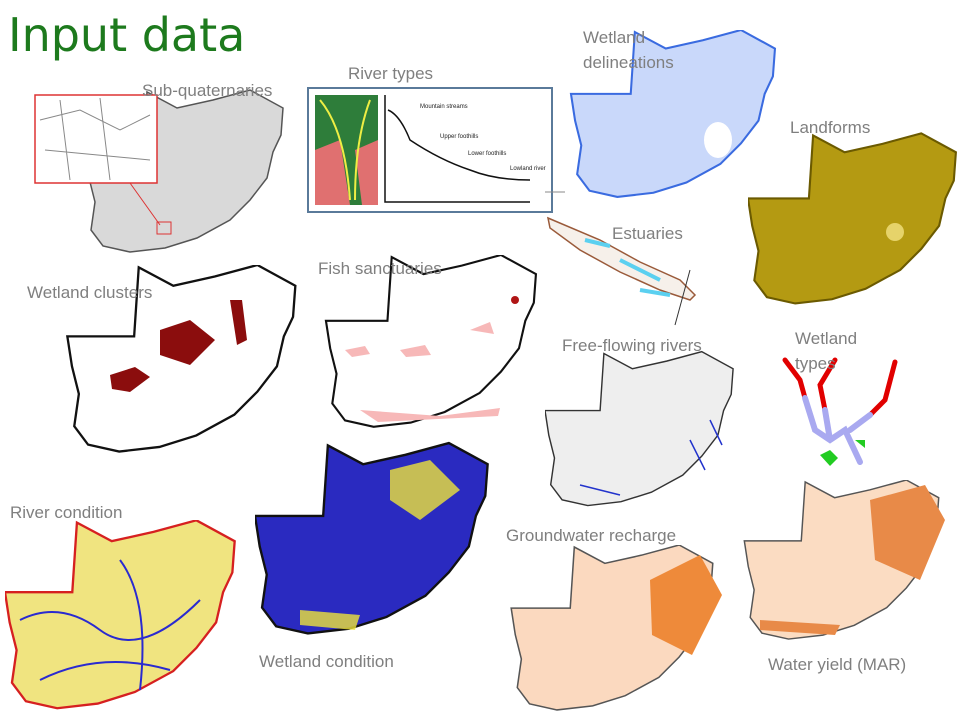  I want to click on map-landforms, so click(852, 218).